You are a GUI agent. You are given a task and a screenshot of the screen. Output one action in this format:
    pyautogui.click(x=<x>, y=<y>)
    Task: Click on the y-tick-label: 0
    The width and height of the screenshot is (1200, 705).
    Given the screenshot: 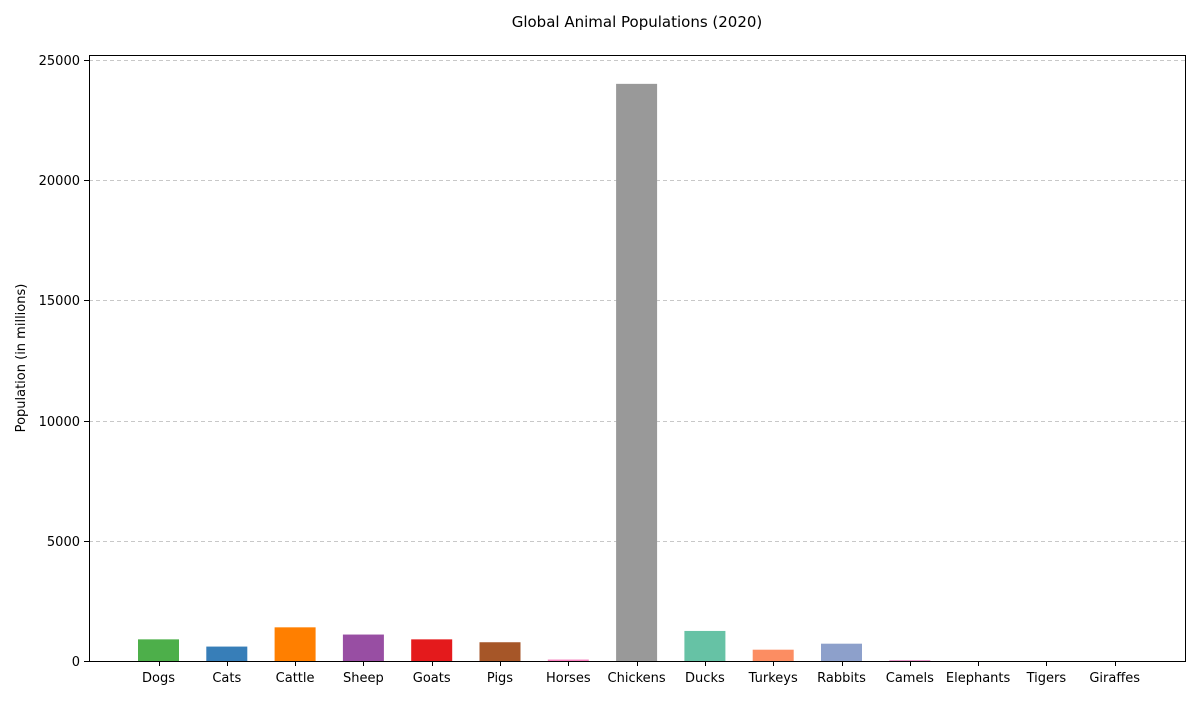 What is the action you would take?
    pyautogui.click(x=76, y=662)
    